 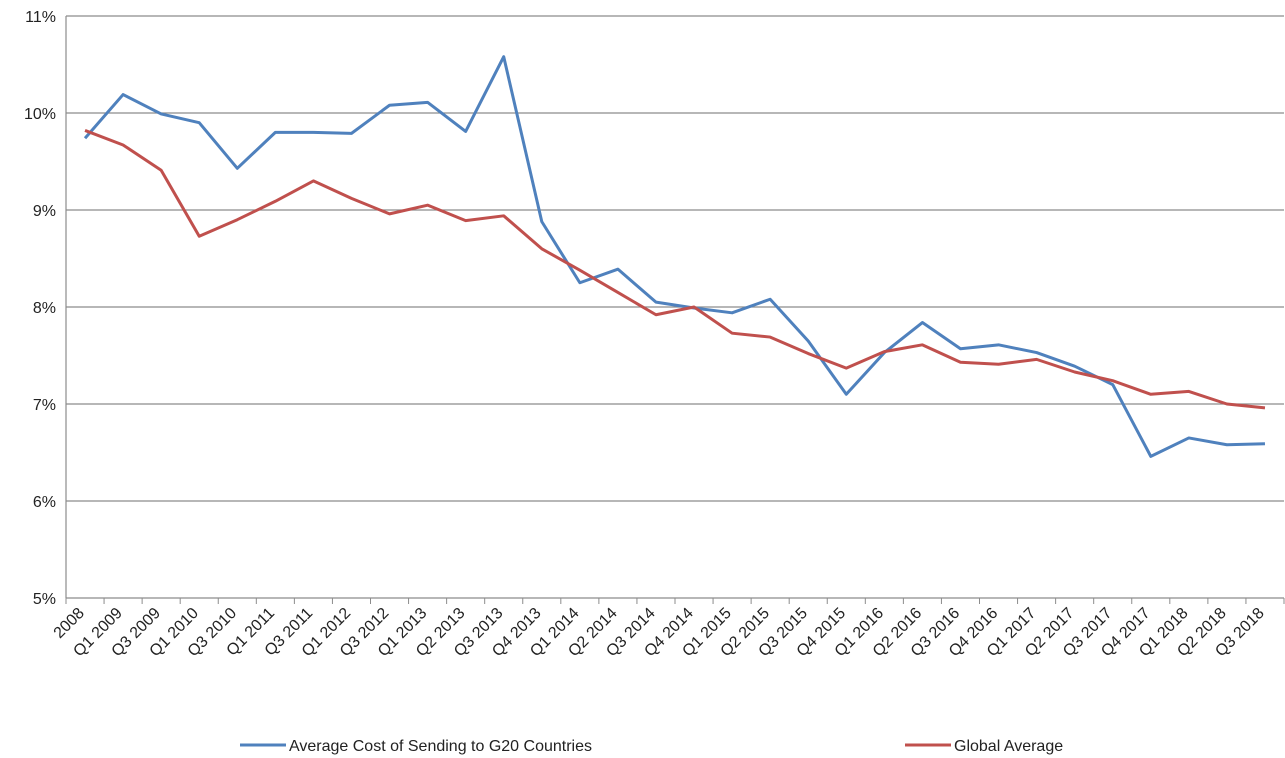 What do you see at coordinates (40, 114) in the screenshot?
I see `y-tick-label: 10%` at bounding box center [40, 114].